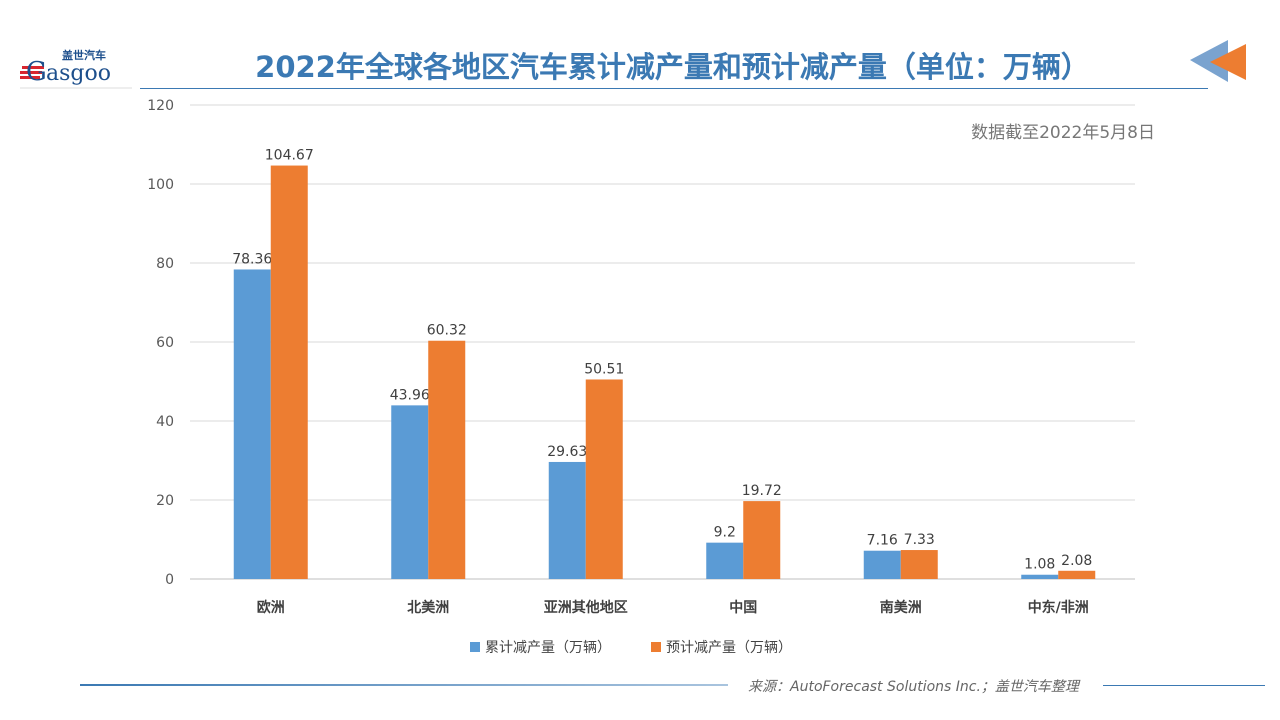 The height and width of the screenshot is (720, 1280). I want to click on x-tick-label: 中国, so click(743, 607).